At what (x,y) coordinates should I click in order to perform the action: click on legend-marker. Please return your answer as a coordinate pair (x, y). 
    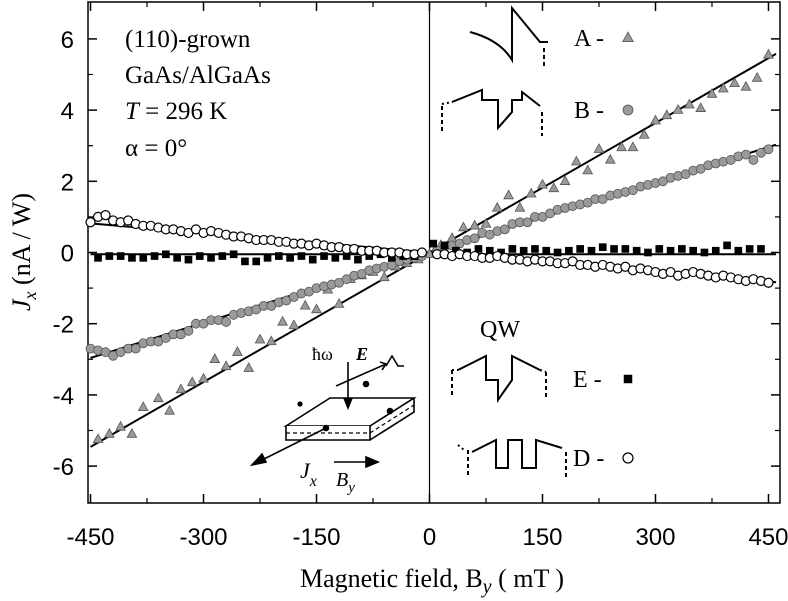
    Looking at the image, I should click on (628, 458).